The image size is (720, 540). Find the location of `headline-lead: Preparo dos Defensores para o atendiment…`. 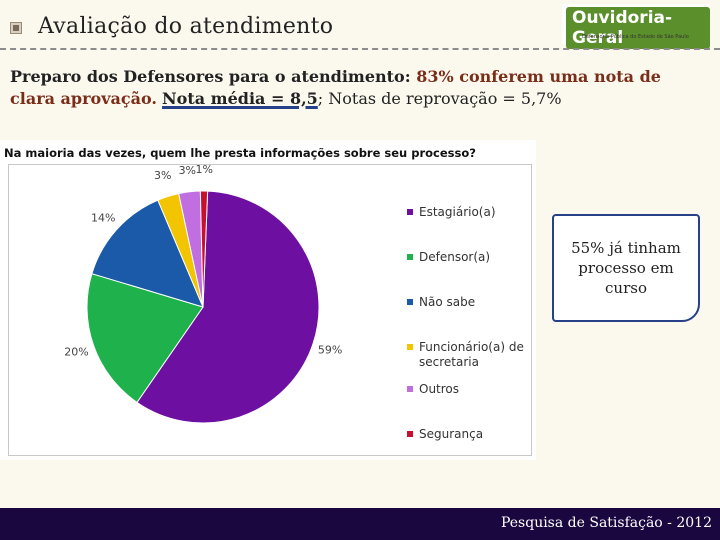

headline-lead: Preparo dos Defensores para o atendiment… is located at coordinates (213, 76).